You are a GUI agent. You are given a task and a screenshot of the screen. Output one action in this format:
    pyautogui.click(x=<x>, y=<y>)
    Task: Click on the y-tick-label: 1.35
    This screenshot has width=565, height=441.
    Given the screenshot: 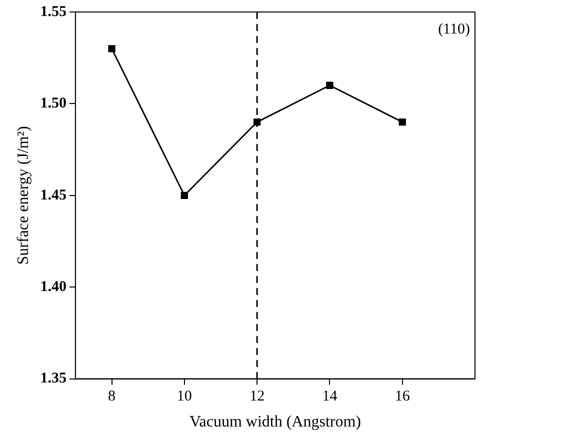 What is the action you would take?
    pyautogui.click(x=53, y=378)
    